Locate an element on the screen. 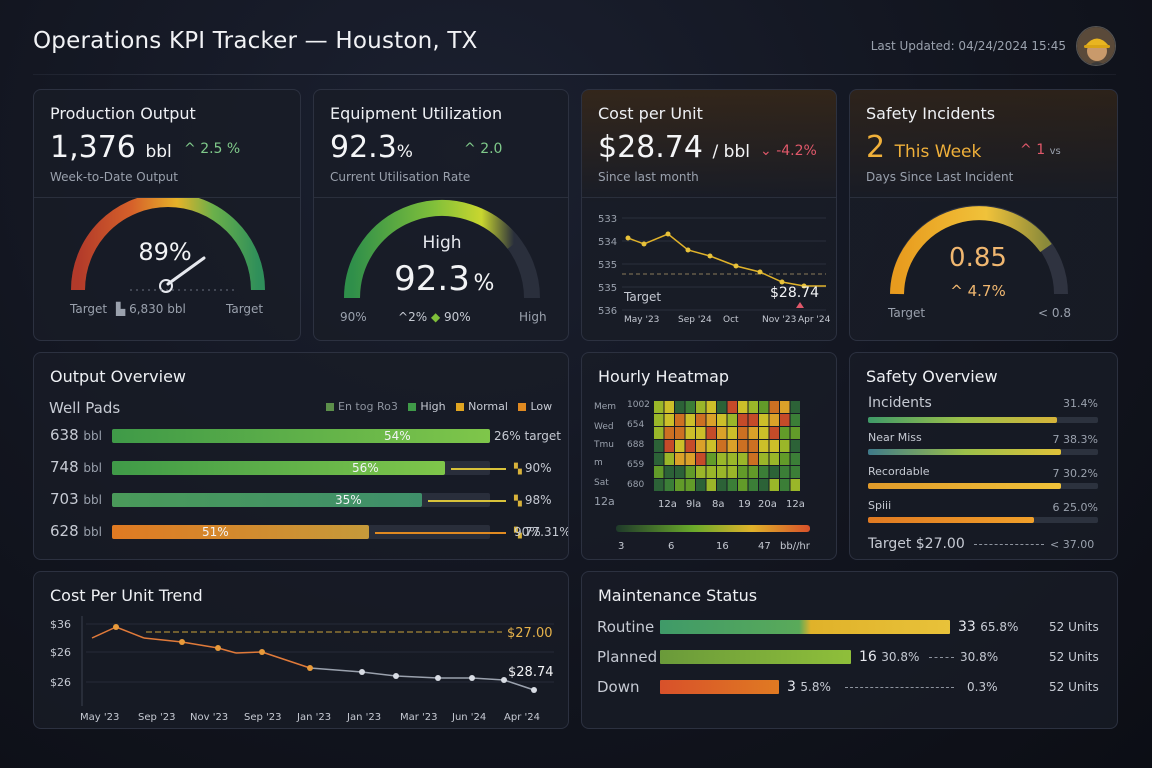  equipment-sub: Current Utilisation Rate is located at coordinates (400, 177).